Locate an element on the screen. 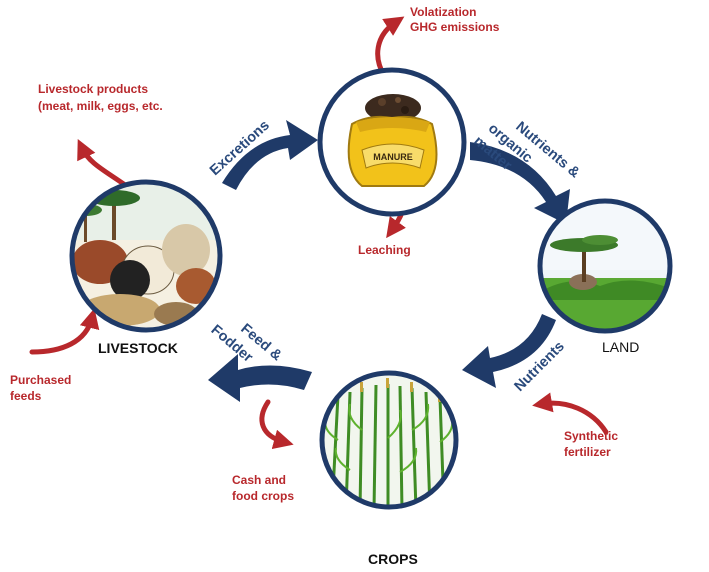  volatilization-line-2: GHG emissions is located at coordinates (455, 27).